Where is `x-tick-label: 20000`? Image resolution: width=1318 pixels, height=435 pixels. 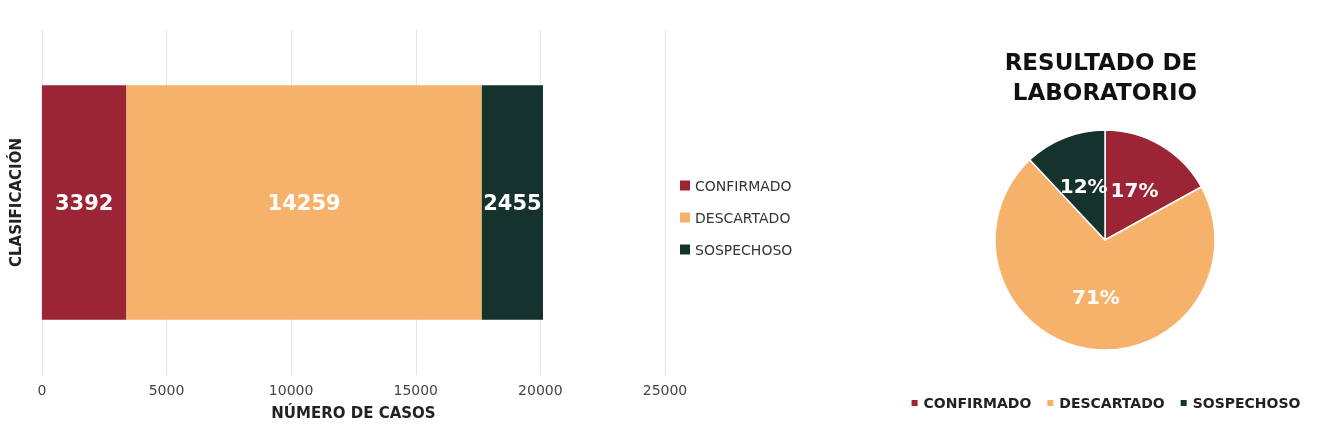
x-tick-label: 20000 is located at coordinates (540, 390).